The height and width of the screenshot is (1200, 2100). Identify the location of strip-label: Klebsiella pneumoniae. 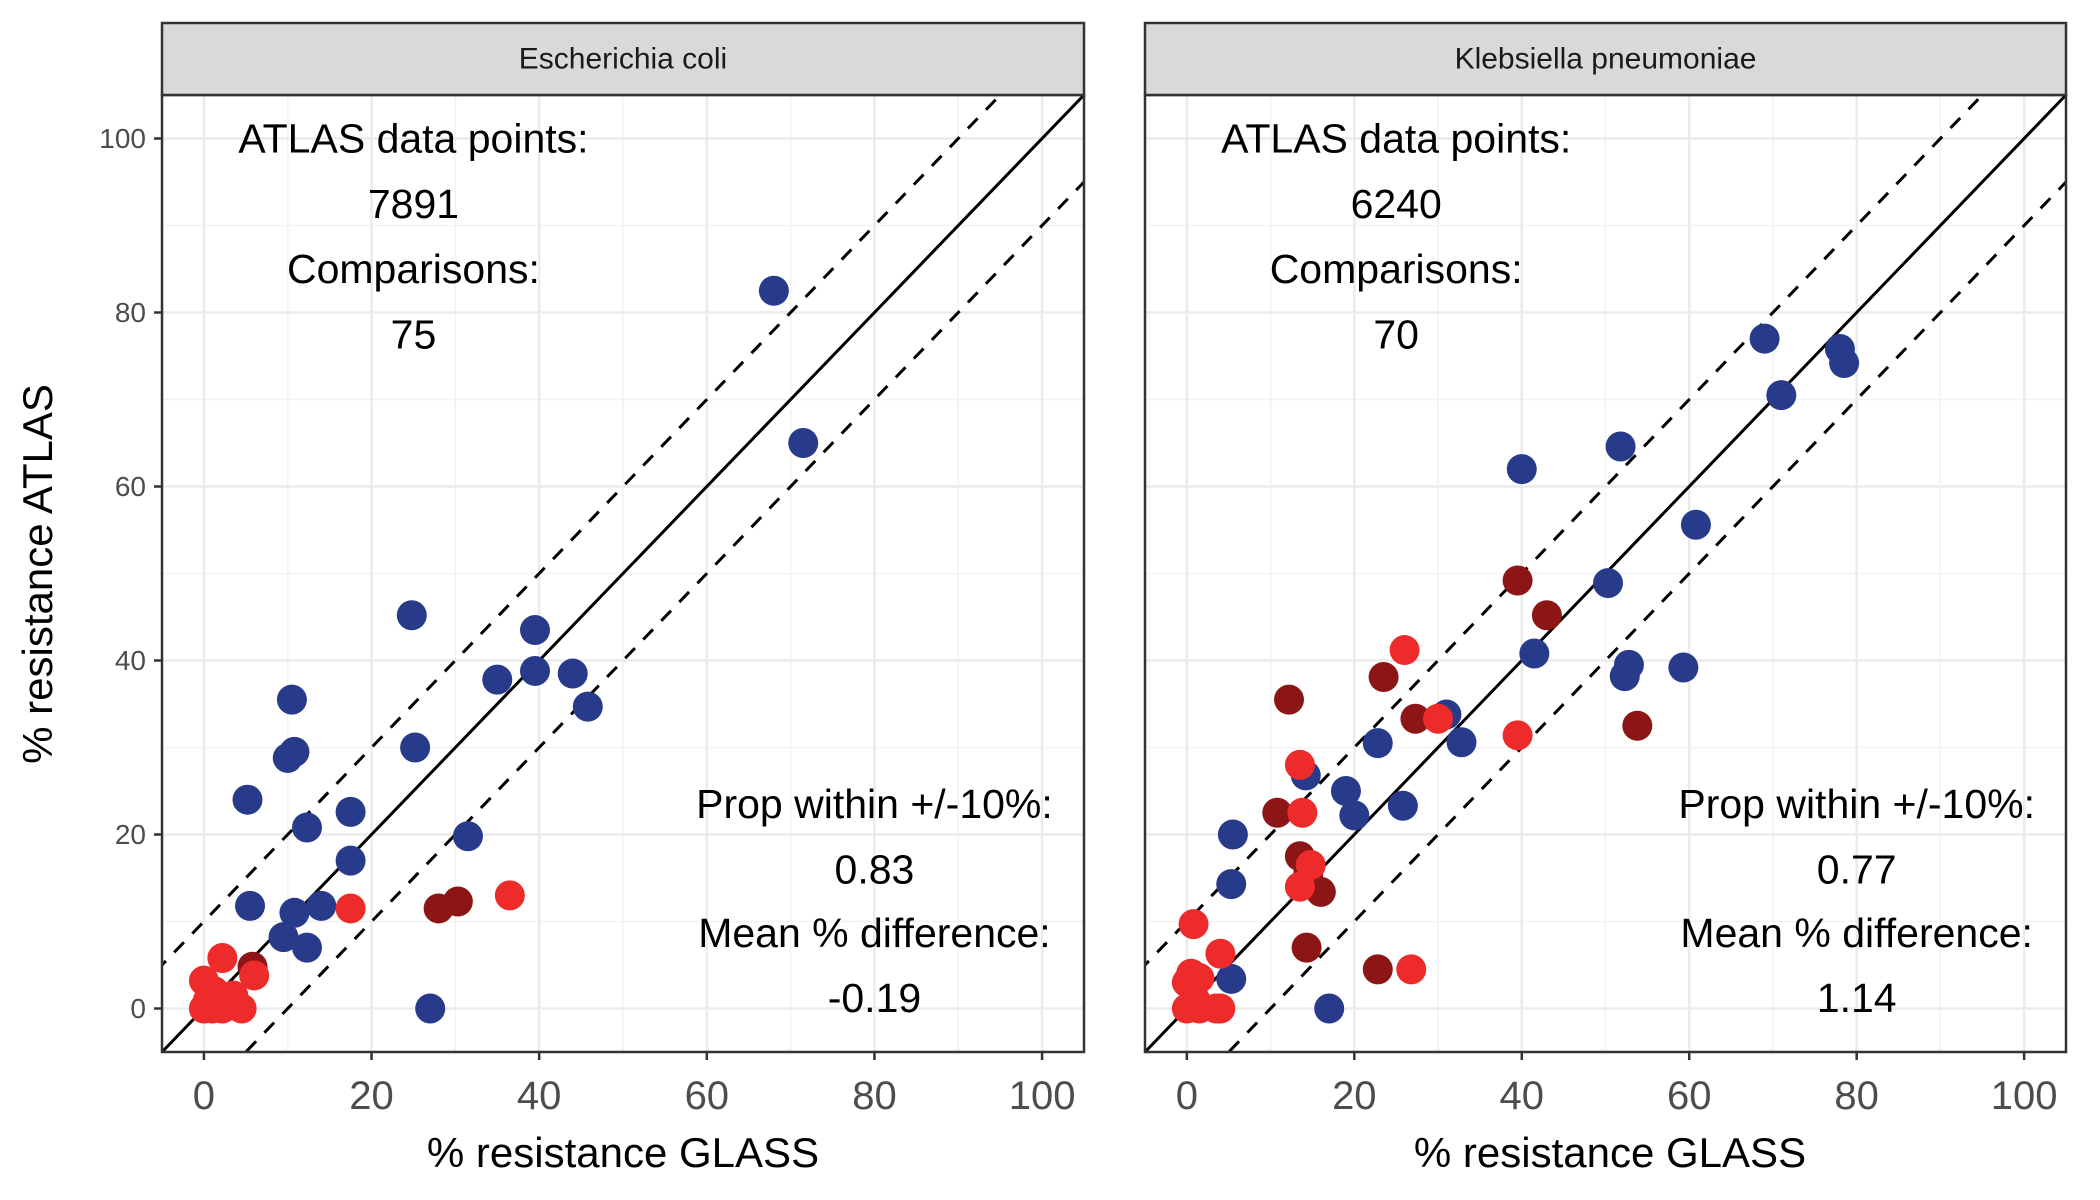
(1606, 59).